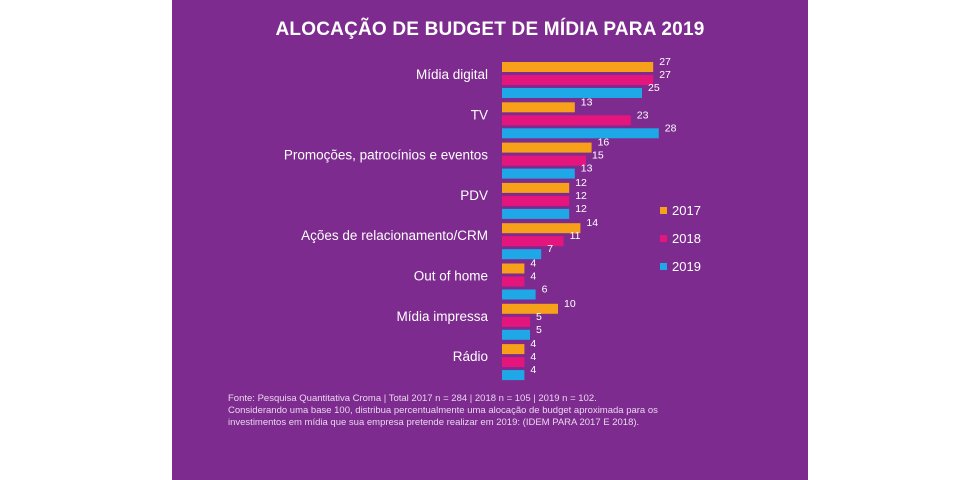 This screenshot has width=980, height=480. I want to click on bar-midia-impressa-2017, so click(530, 308).